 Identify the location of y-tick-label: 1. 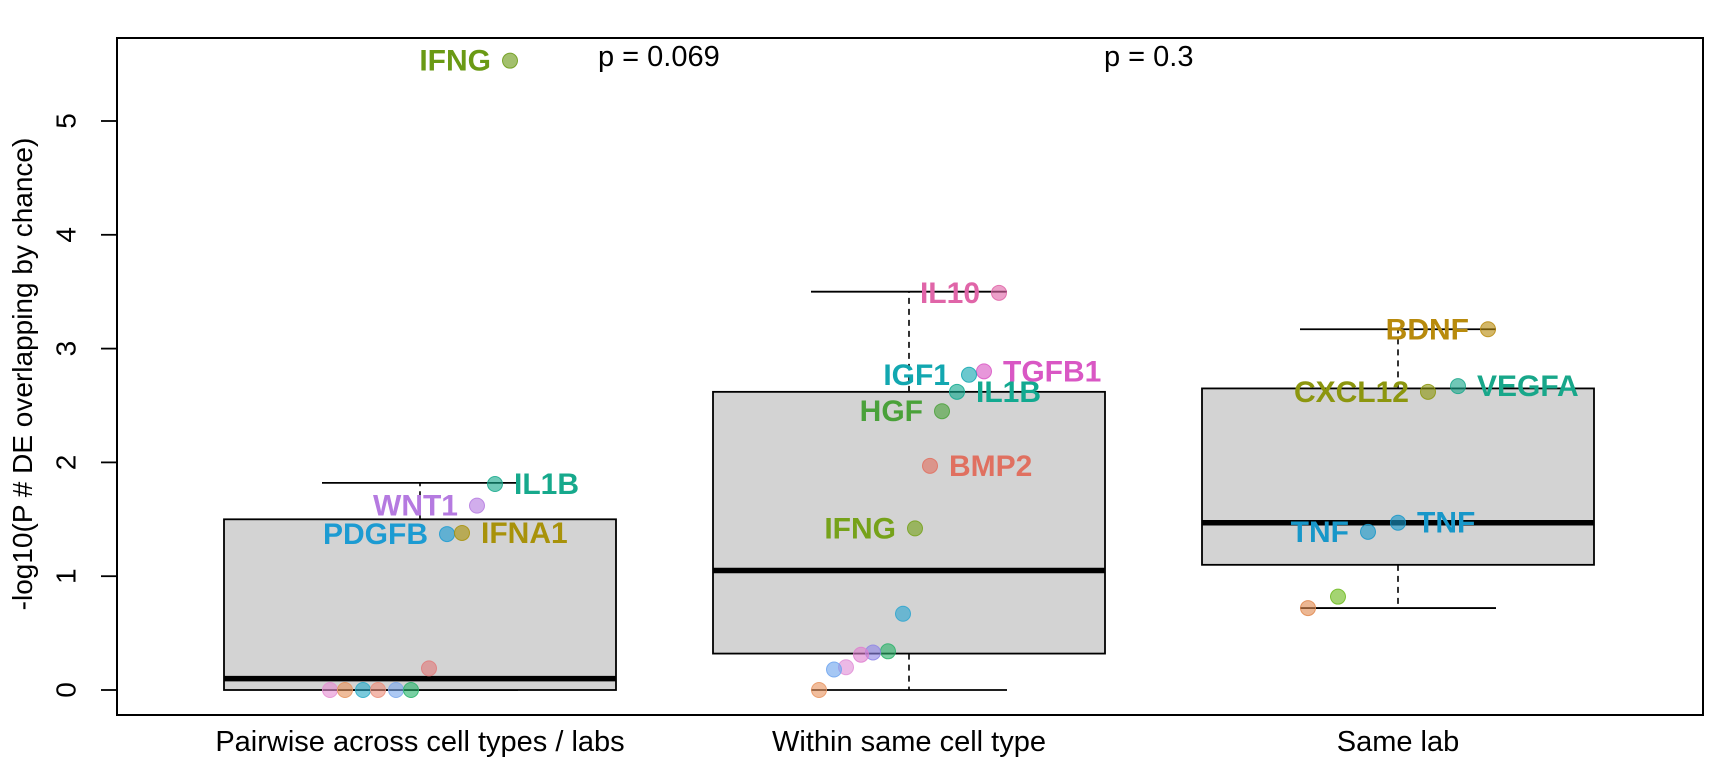
(66, 576).